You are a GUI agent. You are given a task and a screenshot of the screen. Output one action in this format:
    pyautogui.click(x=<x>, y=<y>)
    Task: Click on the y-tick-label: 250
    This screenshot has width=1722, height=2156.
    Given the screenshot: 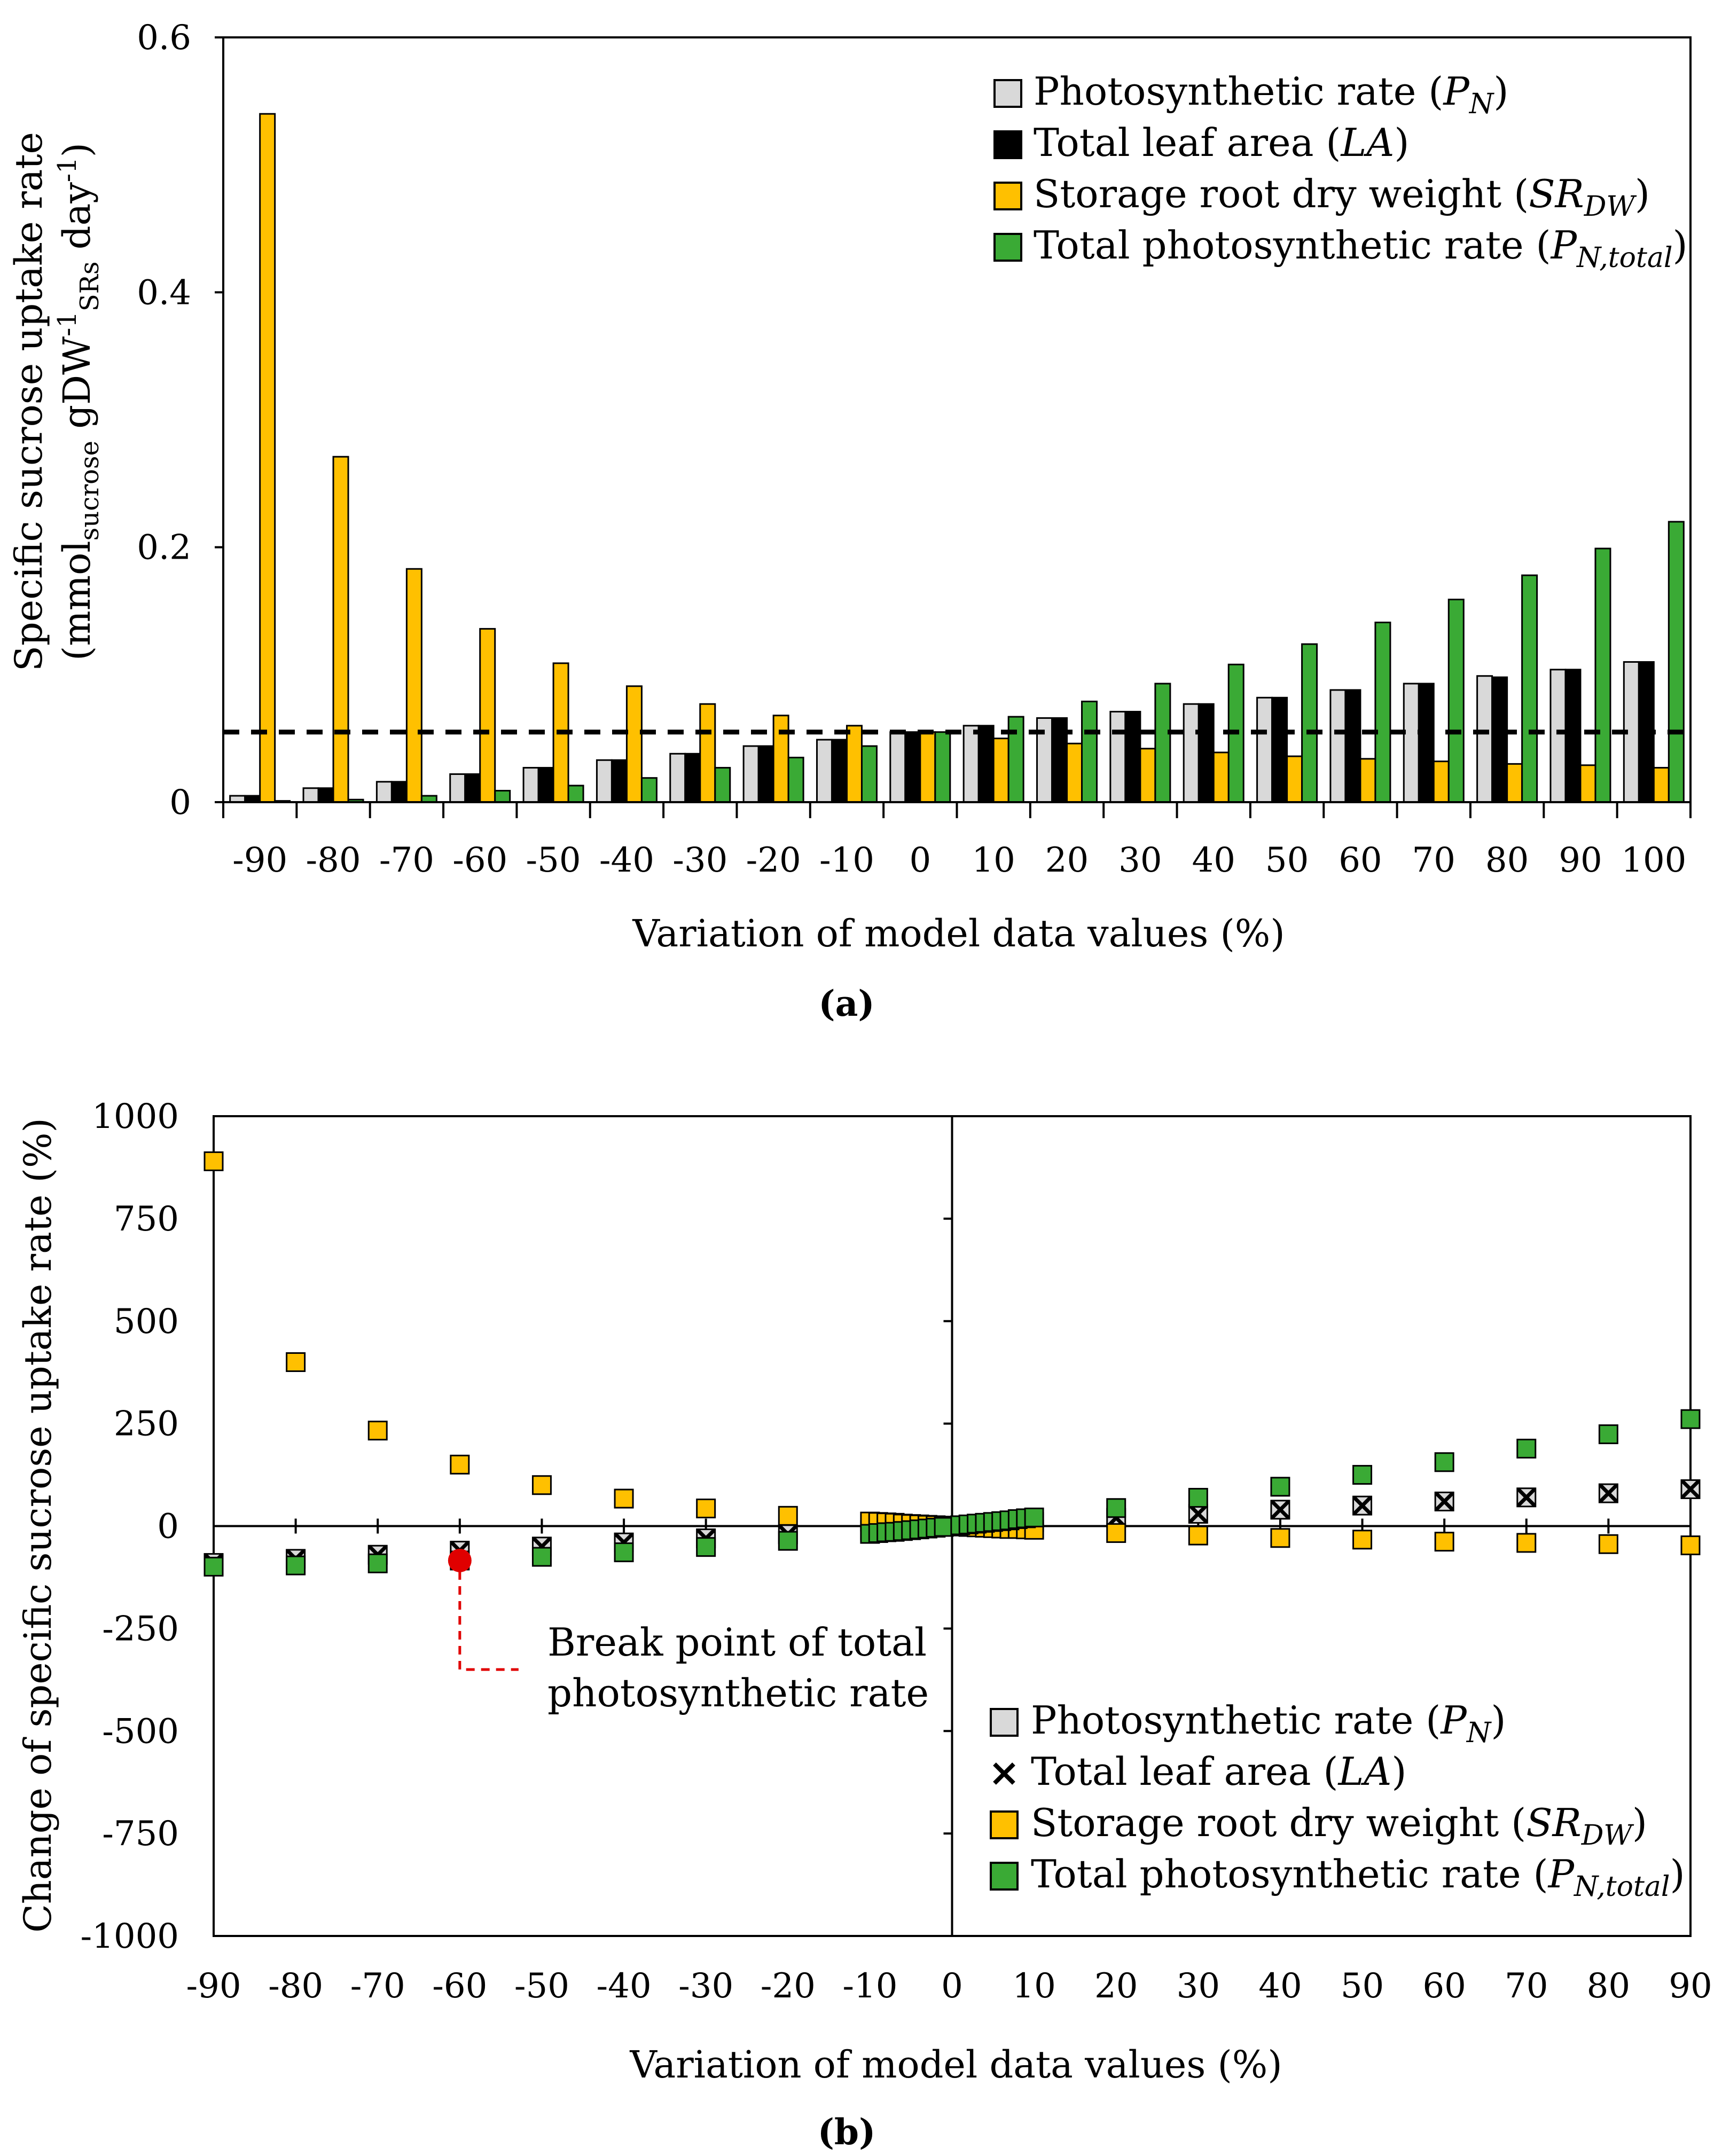 What is the action you would take?
    pyautogui.click(x=146, y=1424)
    